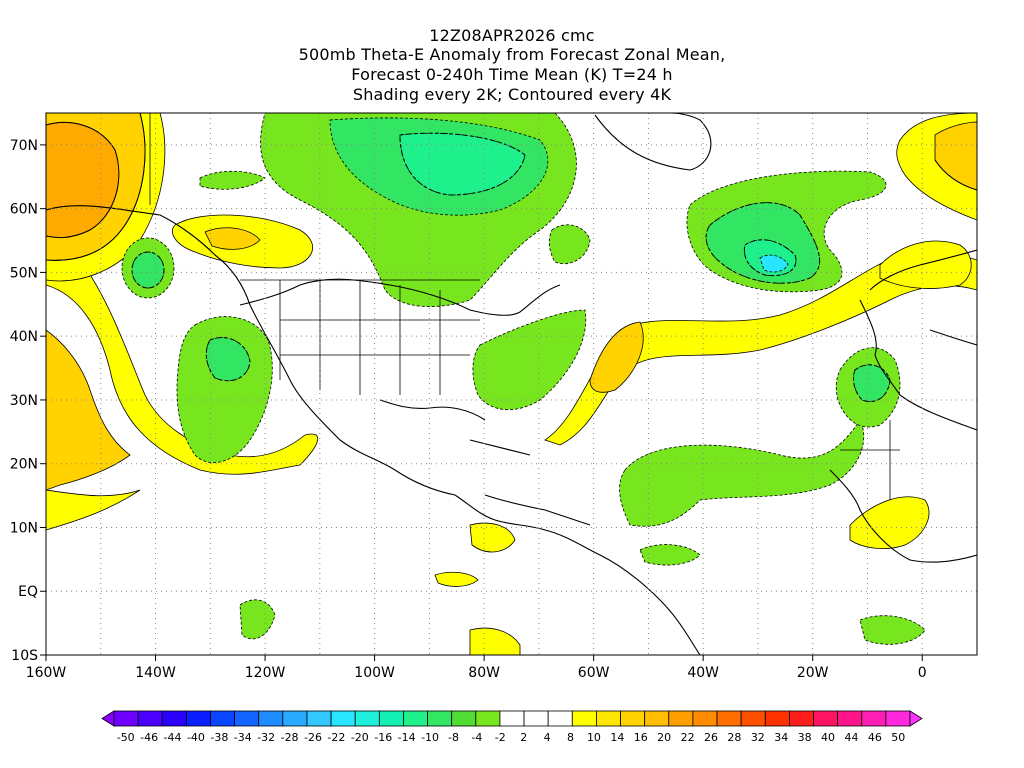 The width and height of the screenshot is (1024, 768). Describe the element at coordinates (500, 737) in the screenshot. I see `colorbar-label: -2` at that location.